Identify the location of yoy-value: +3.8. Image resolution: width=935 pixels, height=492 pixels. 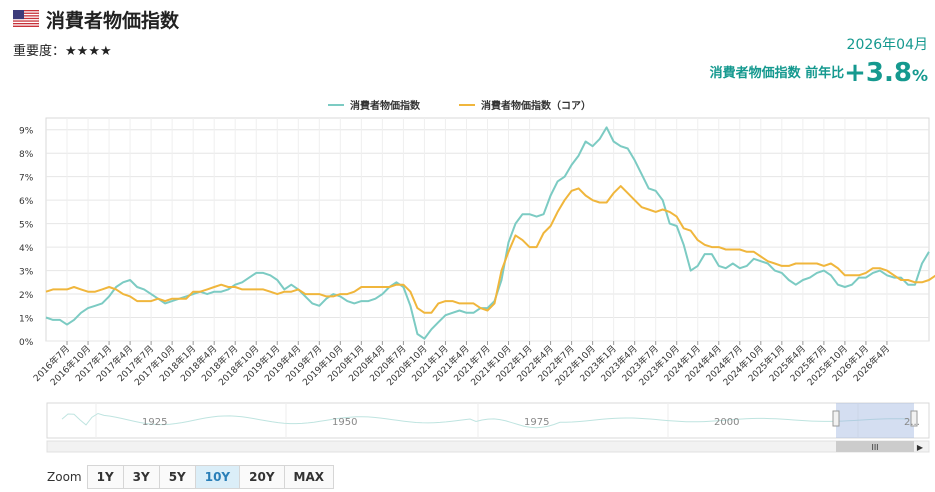
(878, 73).